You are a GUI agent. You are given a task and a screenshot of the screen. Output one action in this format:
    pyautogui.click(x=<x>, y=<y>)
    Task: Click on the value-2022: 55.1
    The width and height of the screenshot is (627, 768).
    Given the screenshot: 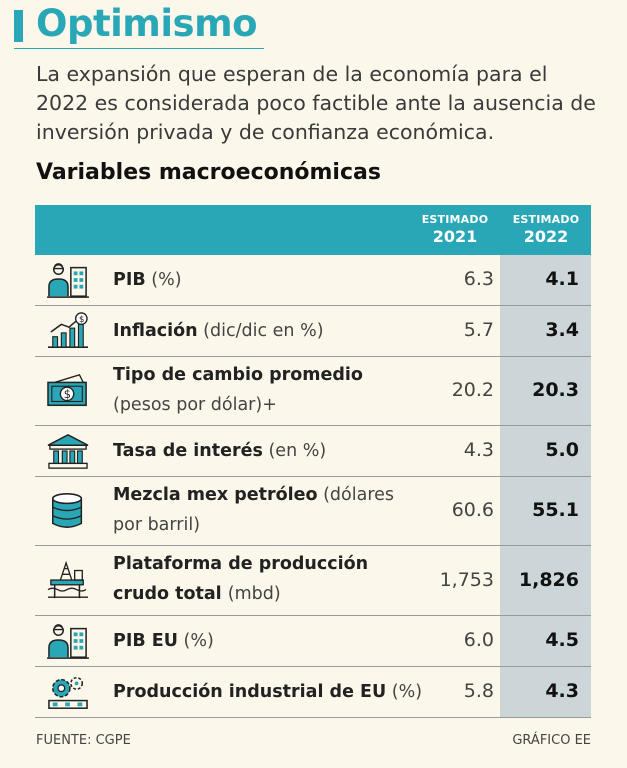 What is the action you would take?
    pyautogui.click(x=555, y=510)
    